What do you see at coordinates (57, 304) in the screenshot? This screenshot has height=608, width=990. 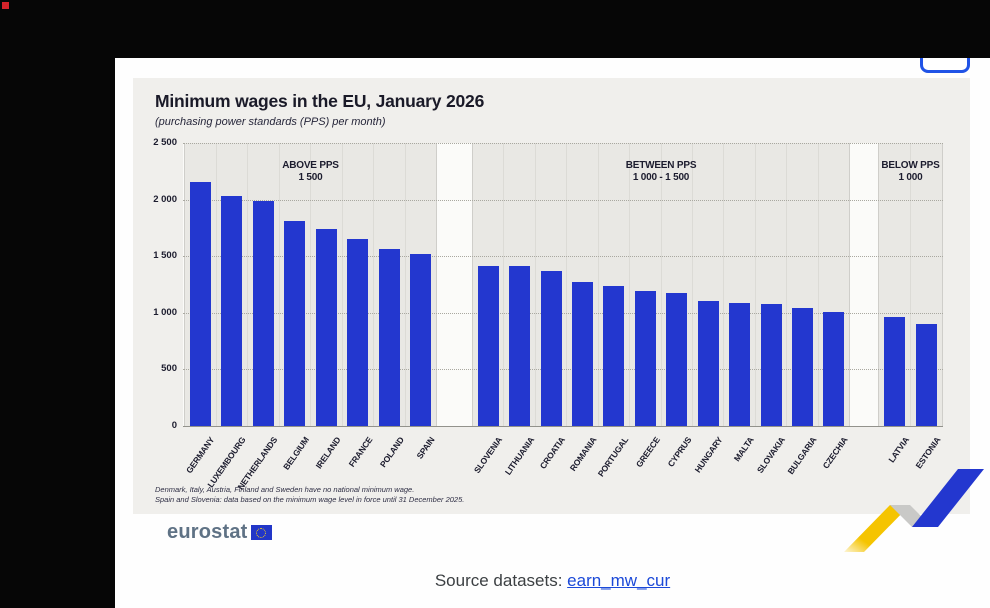 I see `left-black-panel` at bounding box center [57, 304].